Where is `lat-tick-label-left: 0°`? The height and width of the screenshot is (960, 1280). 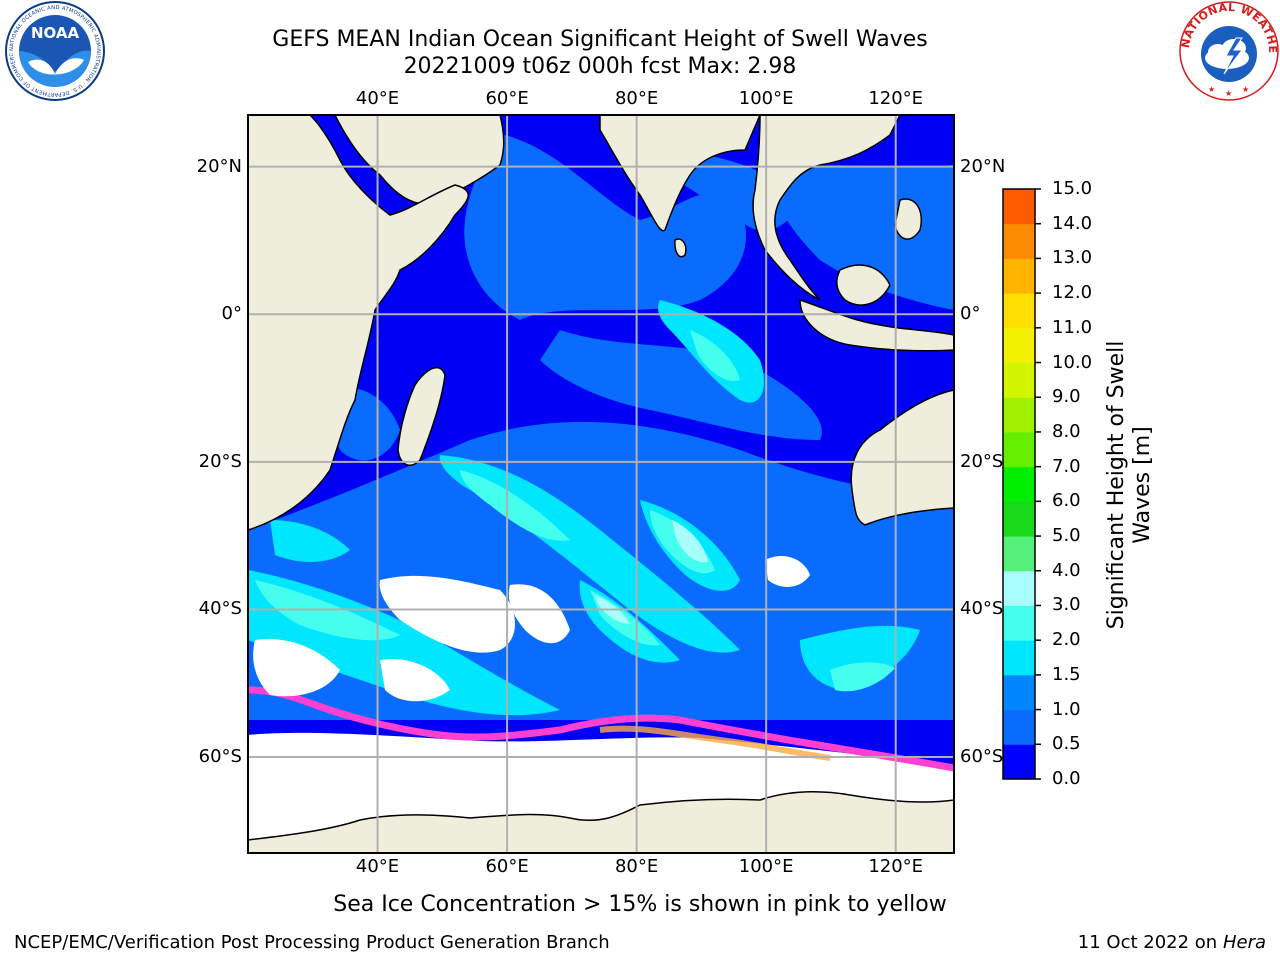
lat-tick-label-left: 0° is located at coordinates (231, 314).